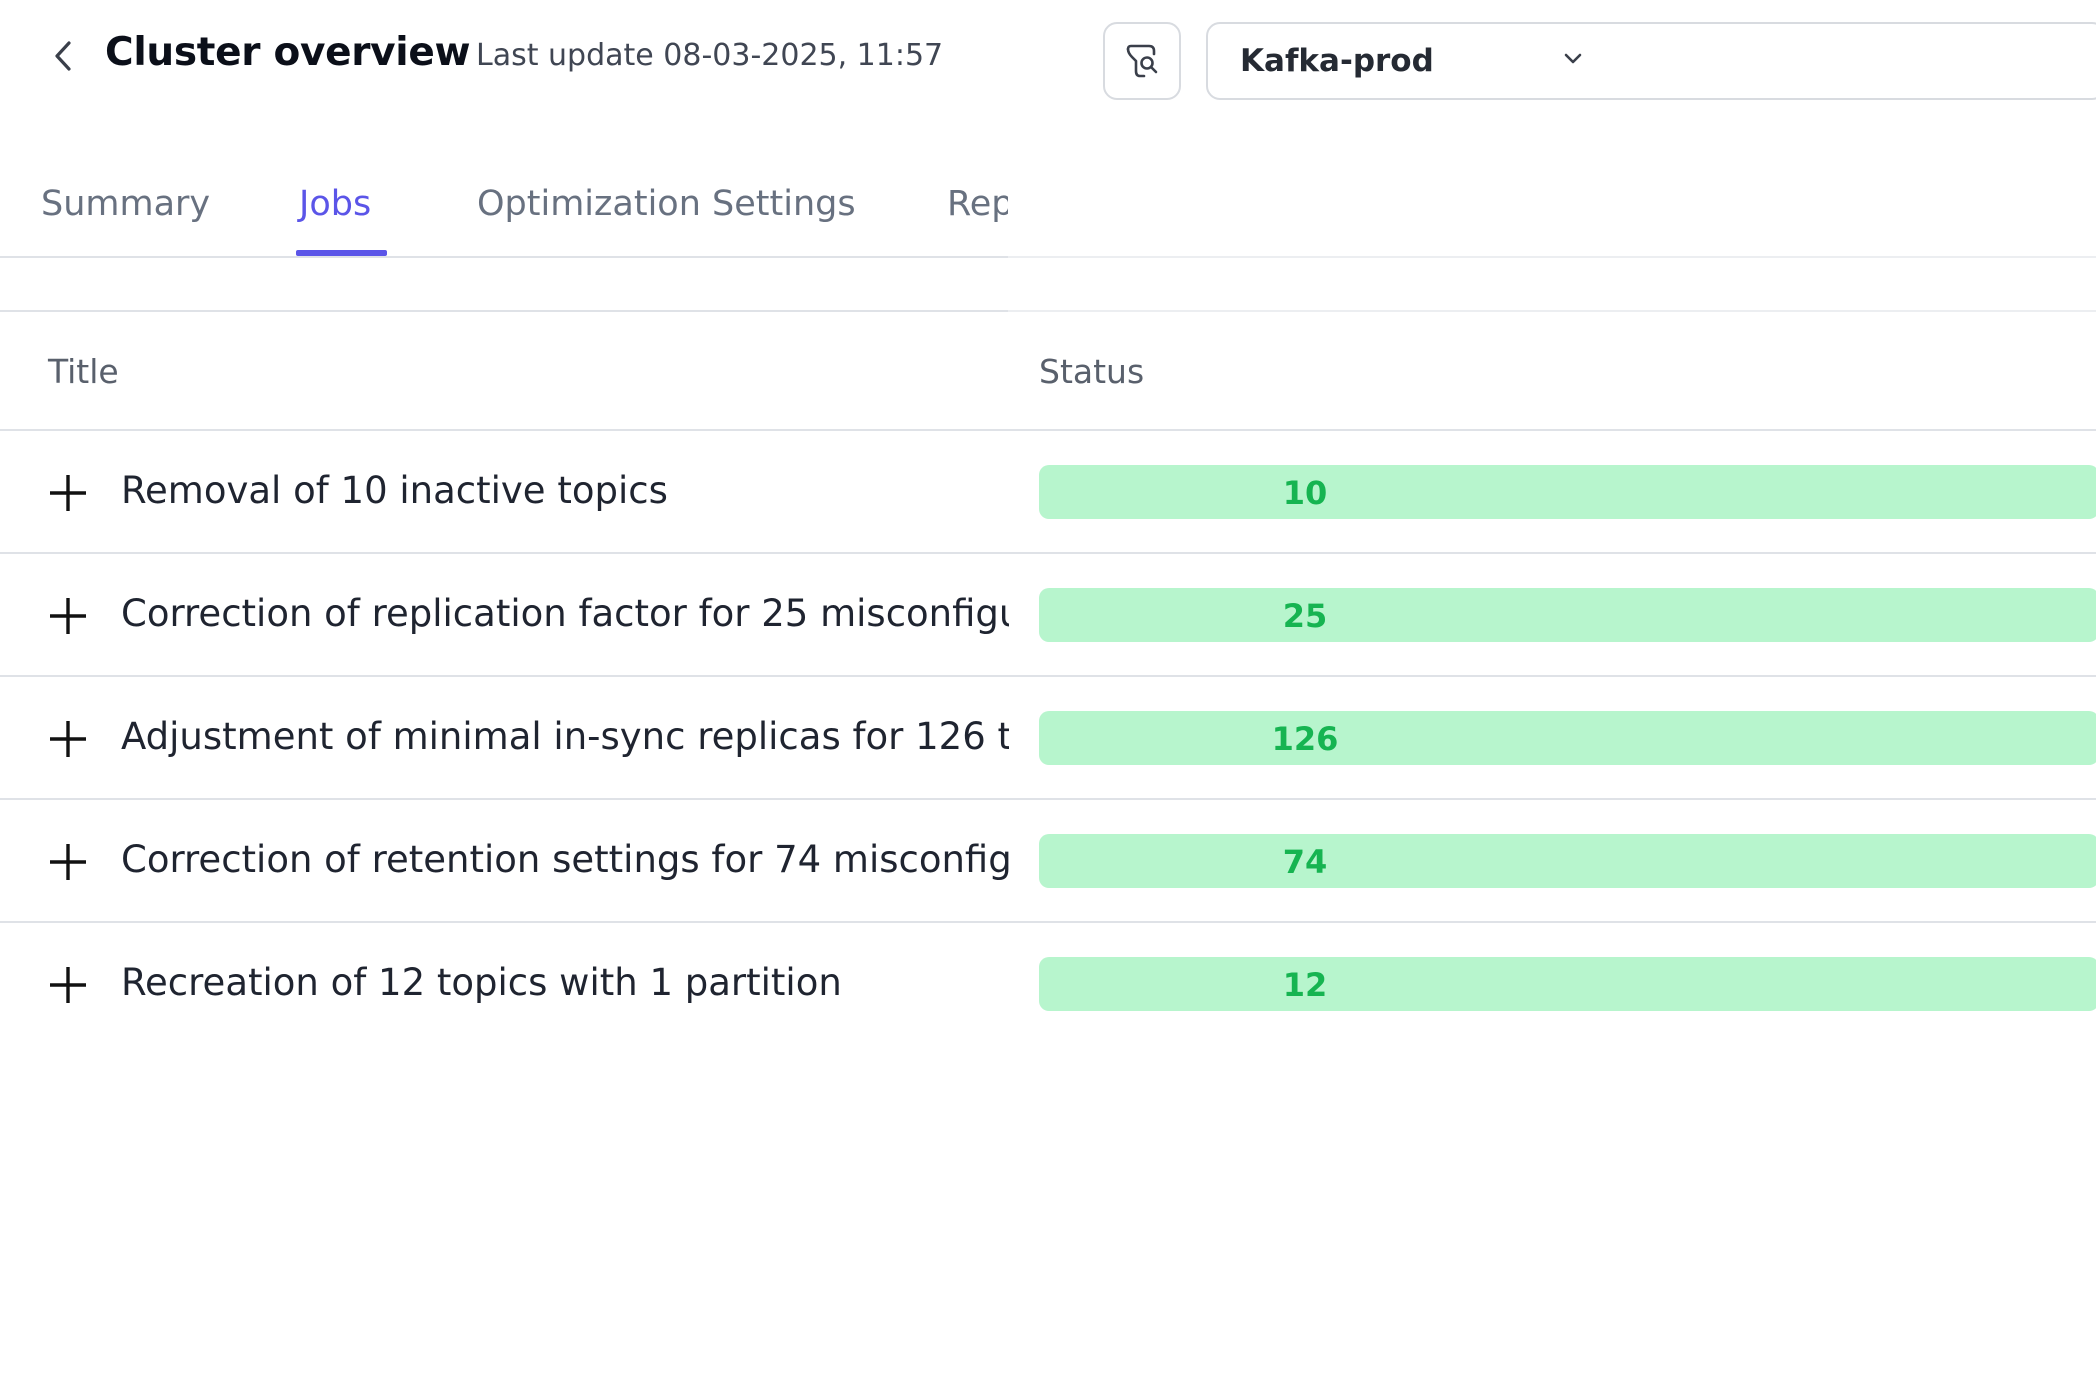  I want to click on status-count: 126, so click(1305, 739).